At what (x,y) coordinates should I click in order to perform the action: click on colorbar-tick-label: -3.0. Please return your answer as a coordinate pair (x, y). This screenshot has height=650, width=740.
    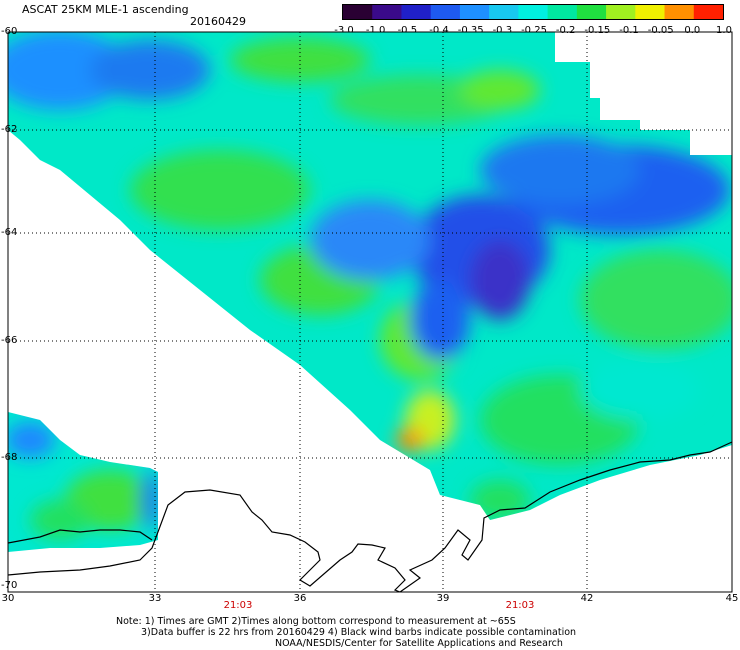
    Looking at the image, I should click on (344, 30).